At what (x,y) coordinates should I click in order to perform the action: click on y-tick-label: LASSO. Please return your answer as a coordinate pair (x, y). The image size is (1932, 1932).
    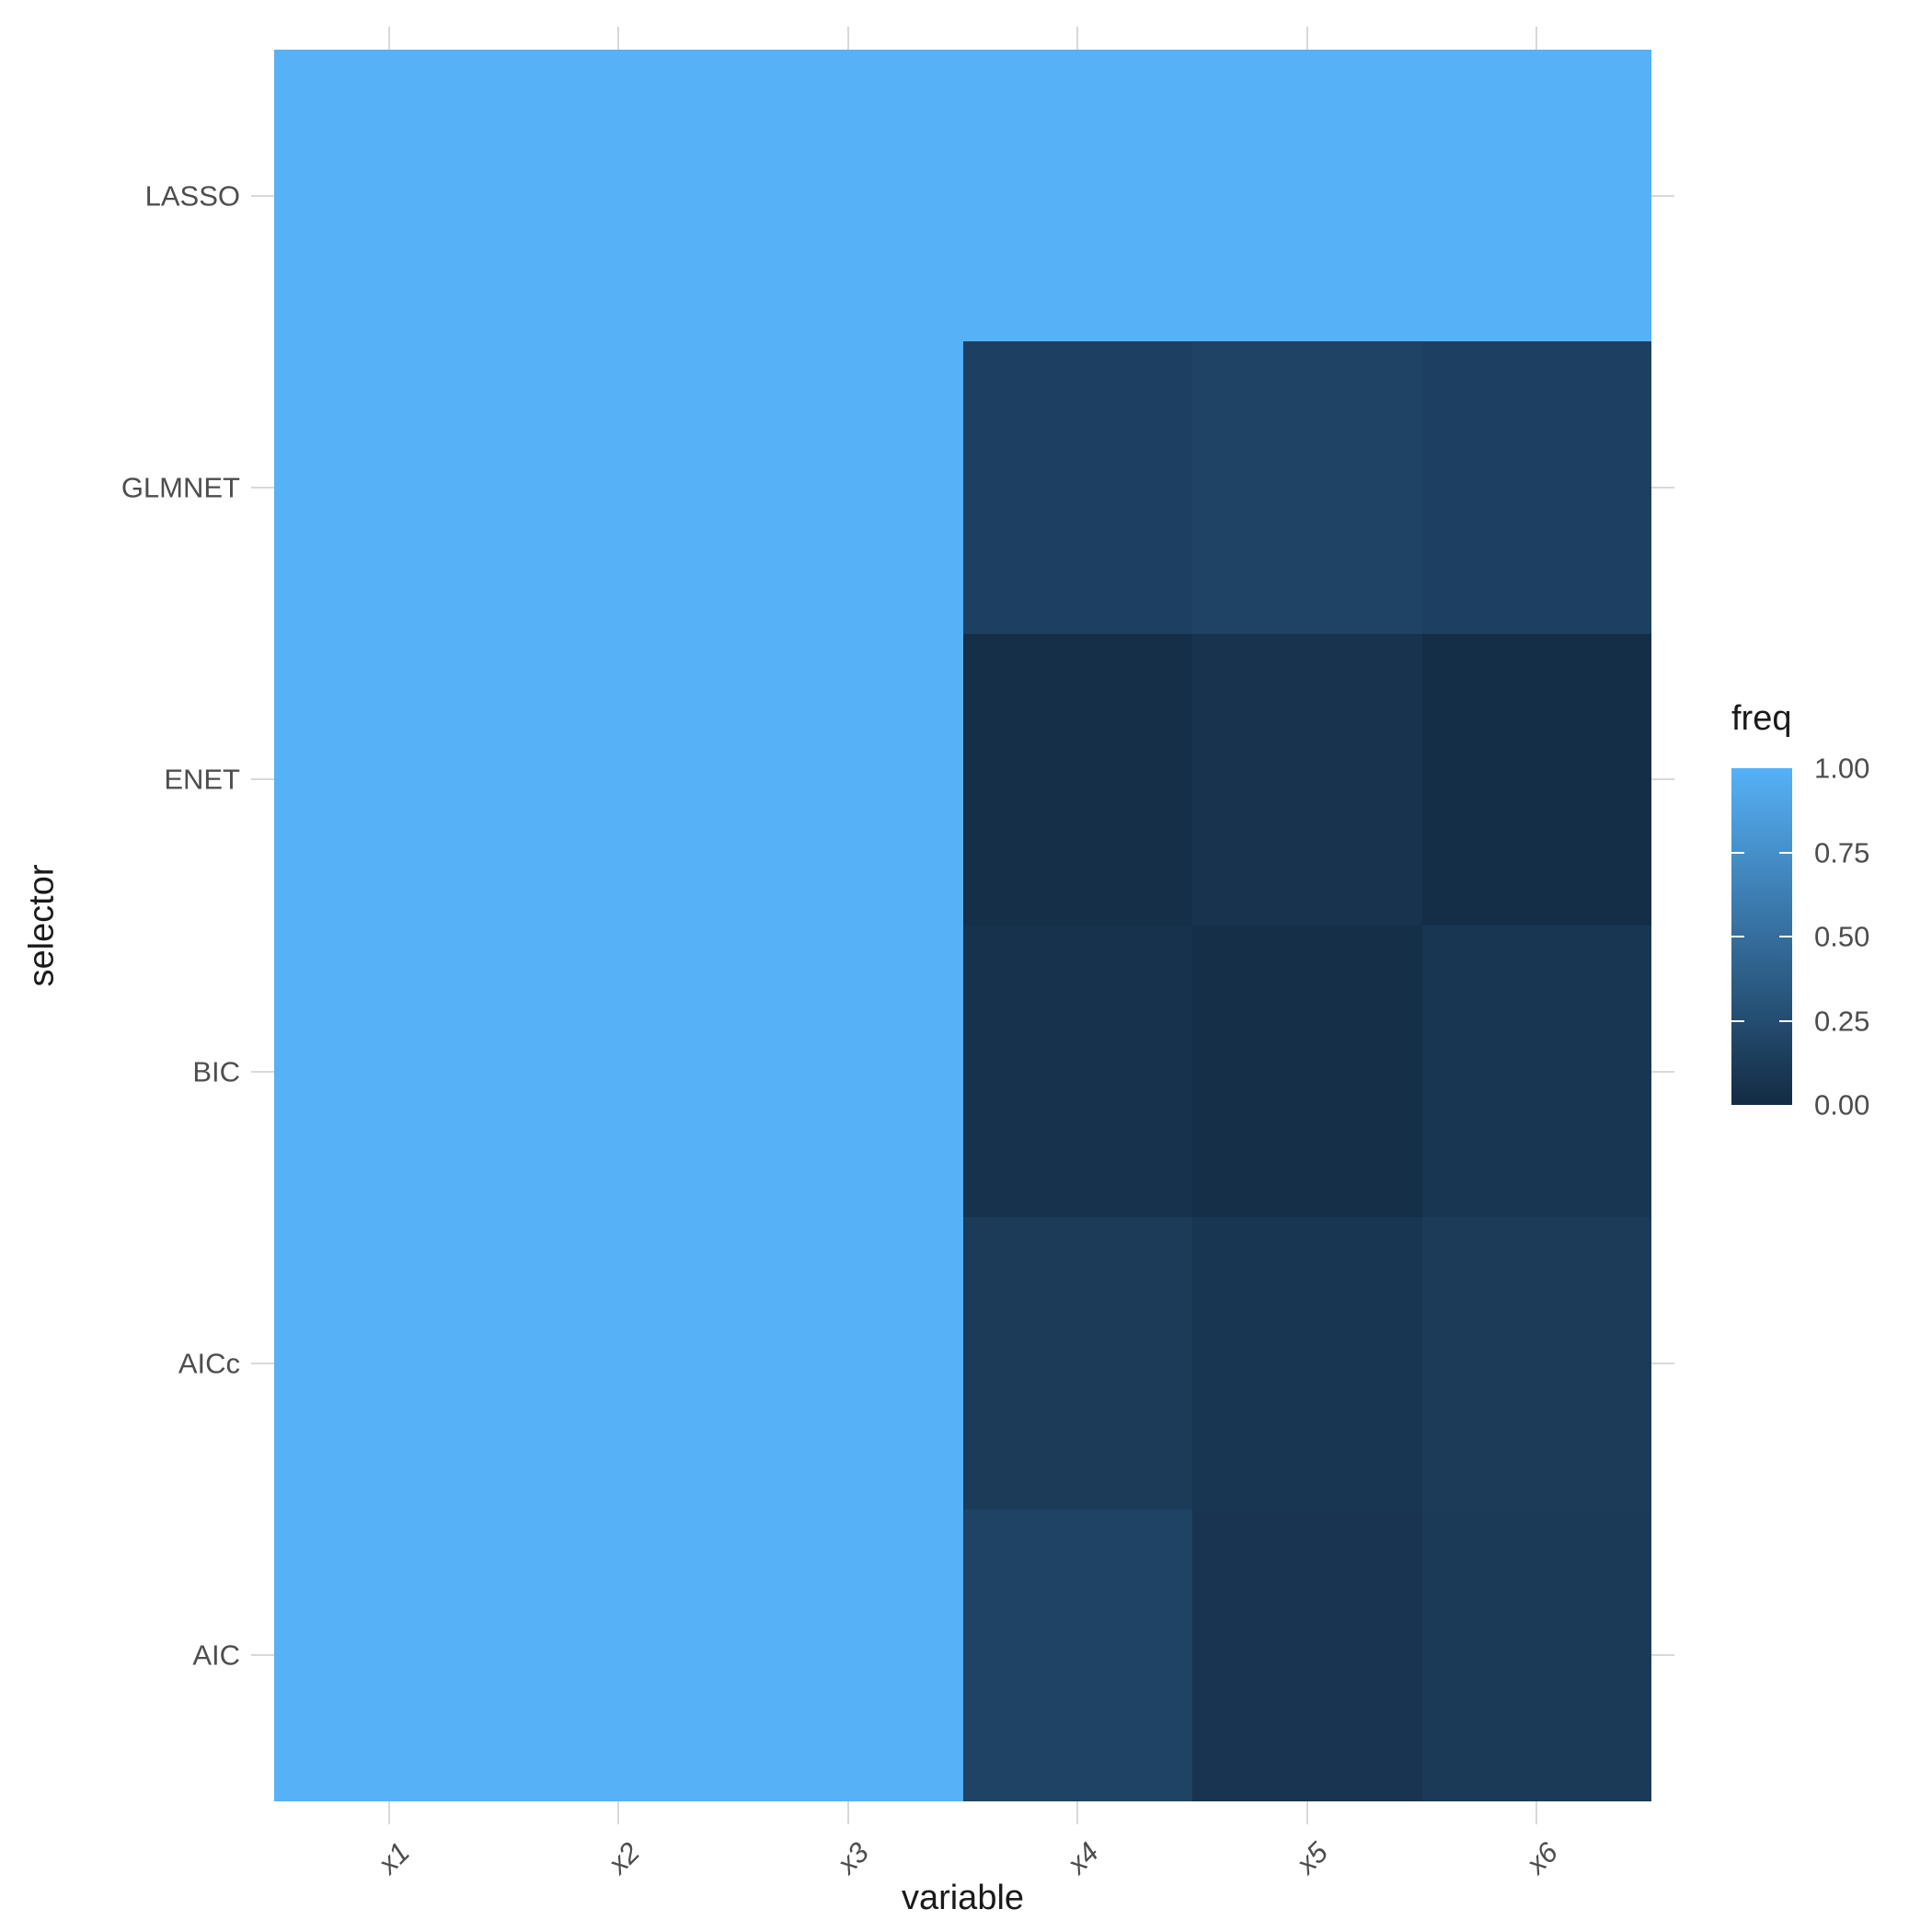
    Looking at the image, I should click on (192, 196).